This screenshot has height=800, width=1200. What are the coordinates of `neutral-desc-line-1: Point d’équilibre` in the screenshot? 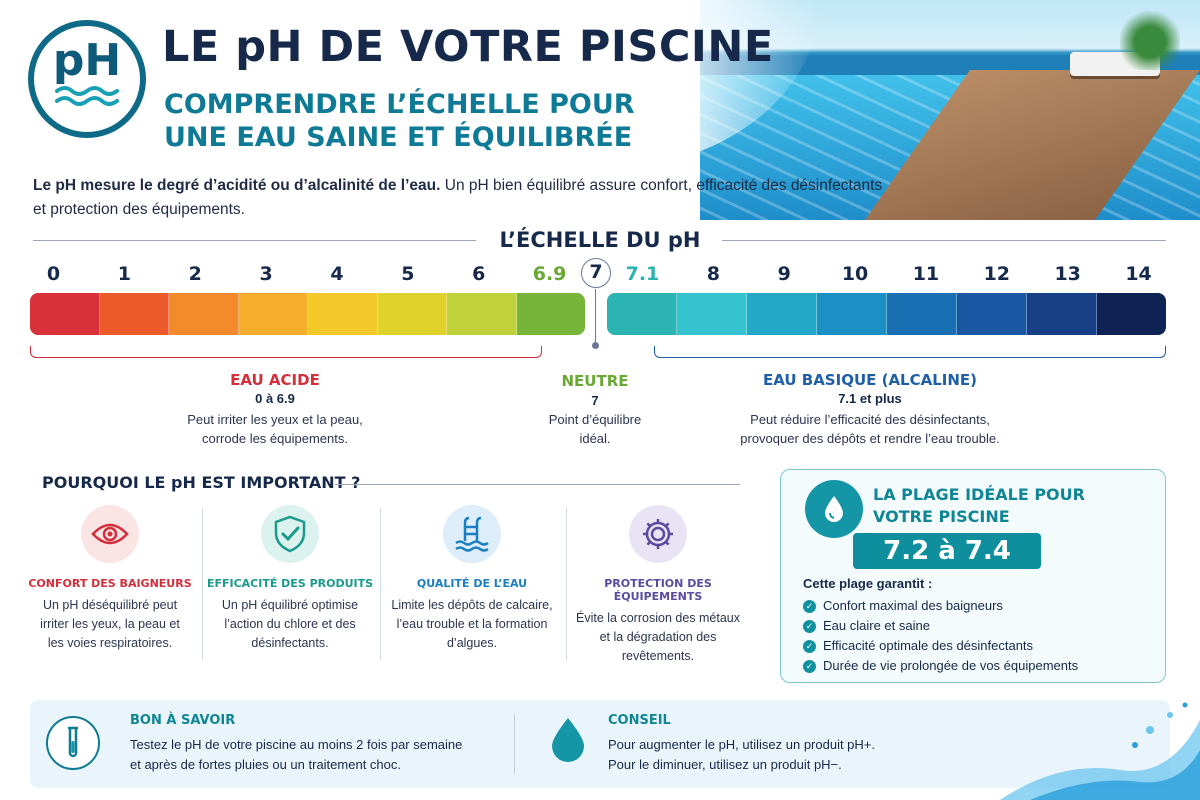 It's located at (595, 419).